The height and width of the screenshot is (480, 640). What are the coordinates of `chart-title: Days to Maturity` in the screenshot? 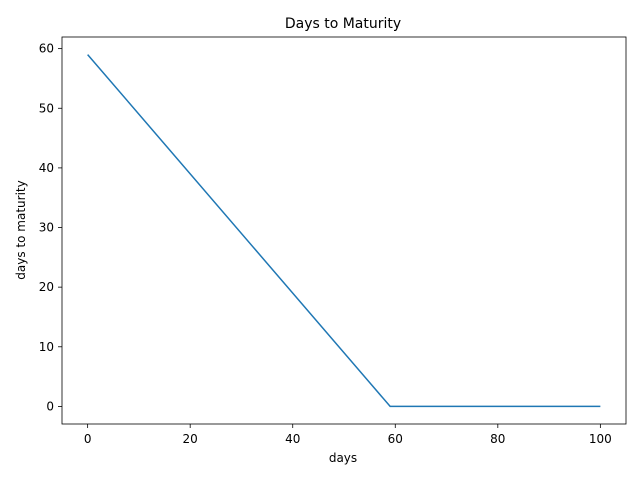 It's located at (343, 24).